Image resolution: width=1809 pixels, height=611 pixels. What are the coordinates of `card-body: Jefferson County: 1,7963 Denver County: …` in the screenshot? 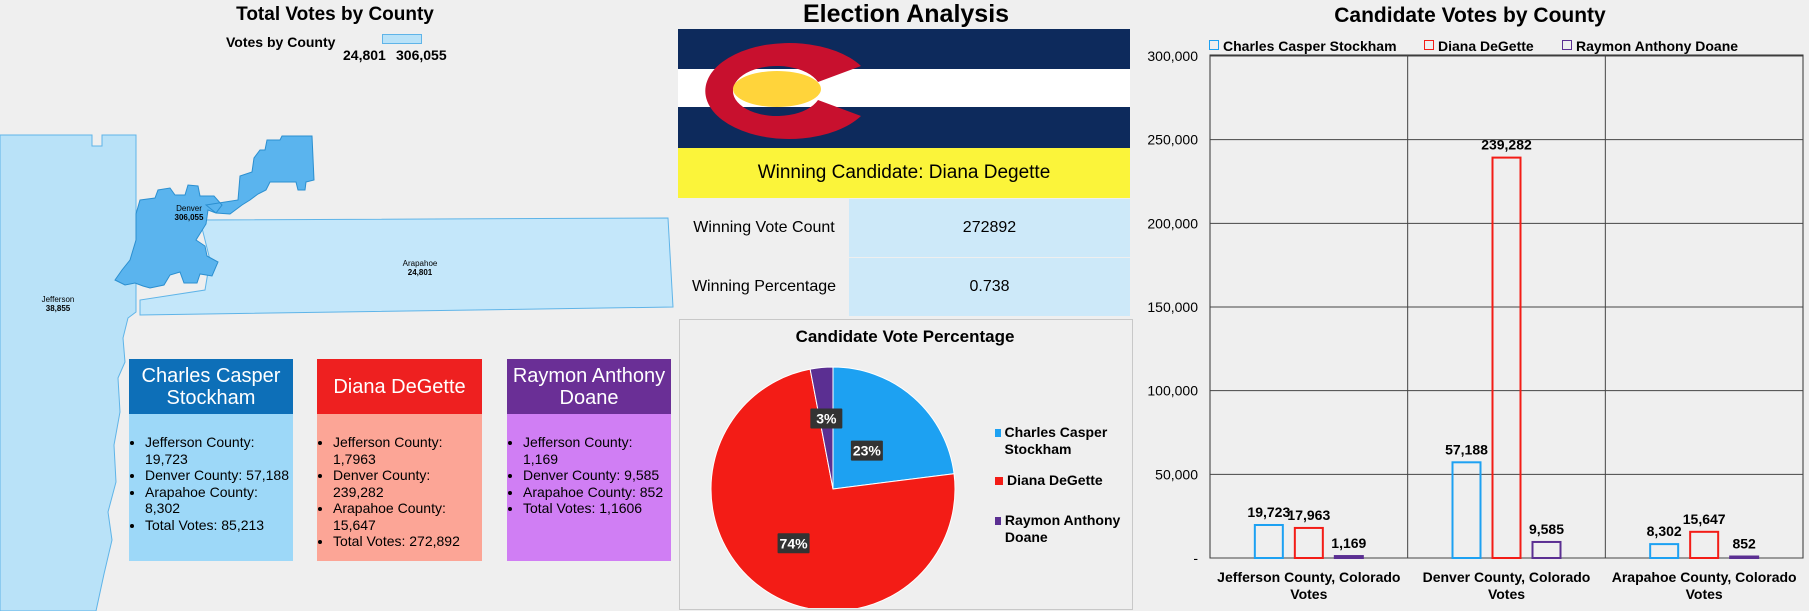 It's located at (399, 487).